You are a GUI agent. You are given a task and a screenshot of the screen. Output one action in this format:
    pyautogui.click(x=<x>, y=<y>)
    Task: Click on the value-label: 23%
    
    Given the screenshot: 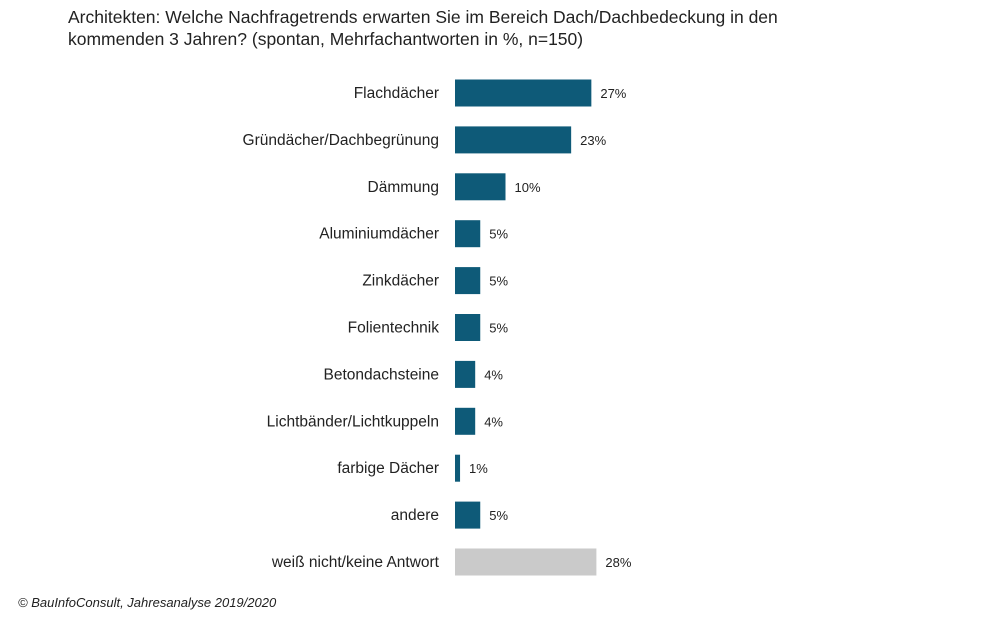 What is the action you would take?
    pyautogui.click(x=593, y=140)
    